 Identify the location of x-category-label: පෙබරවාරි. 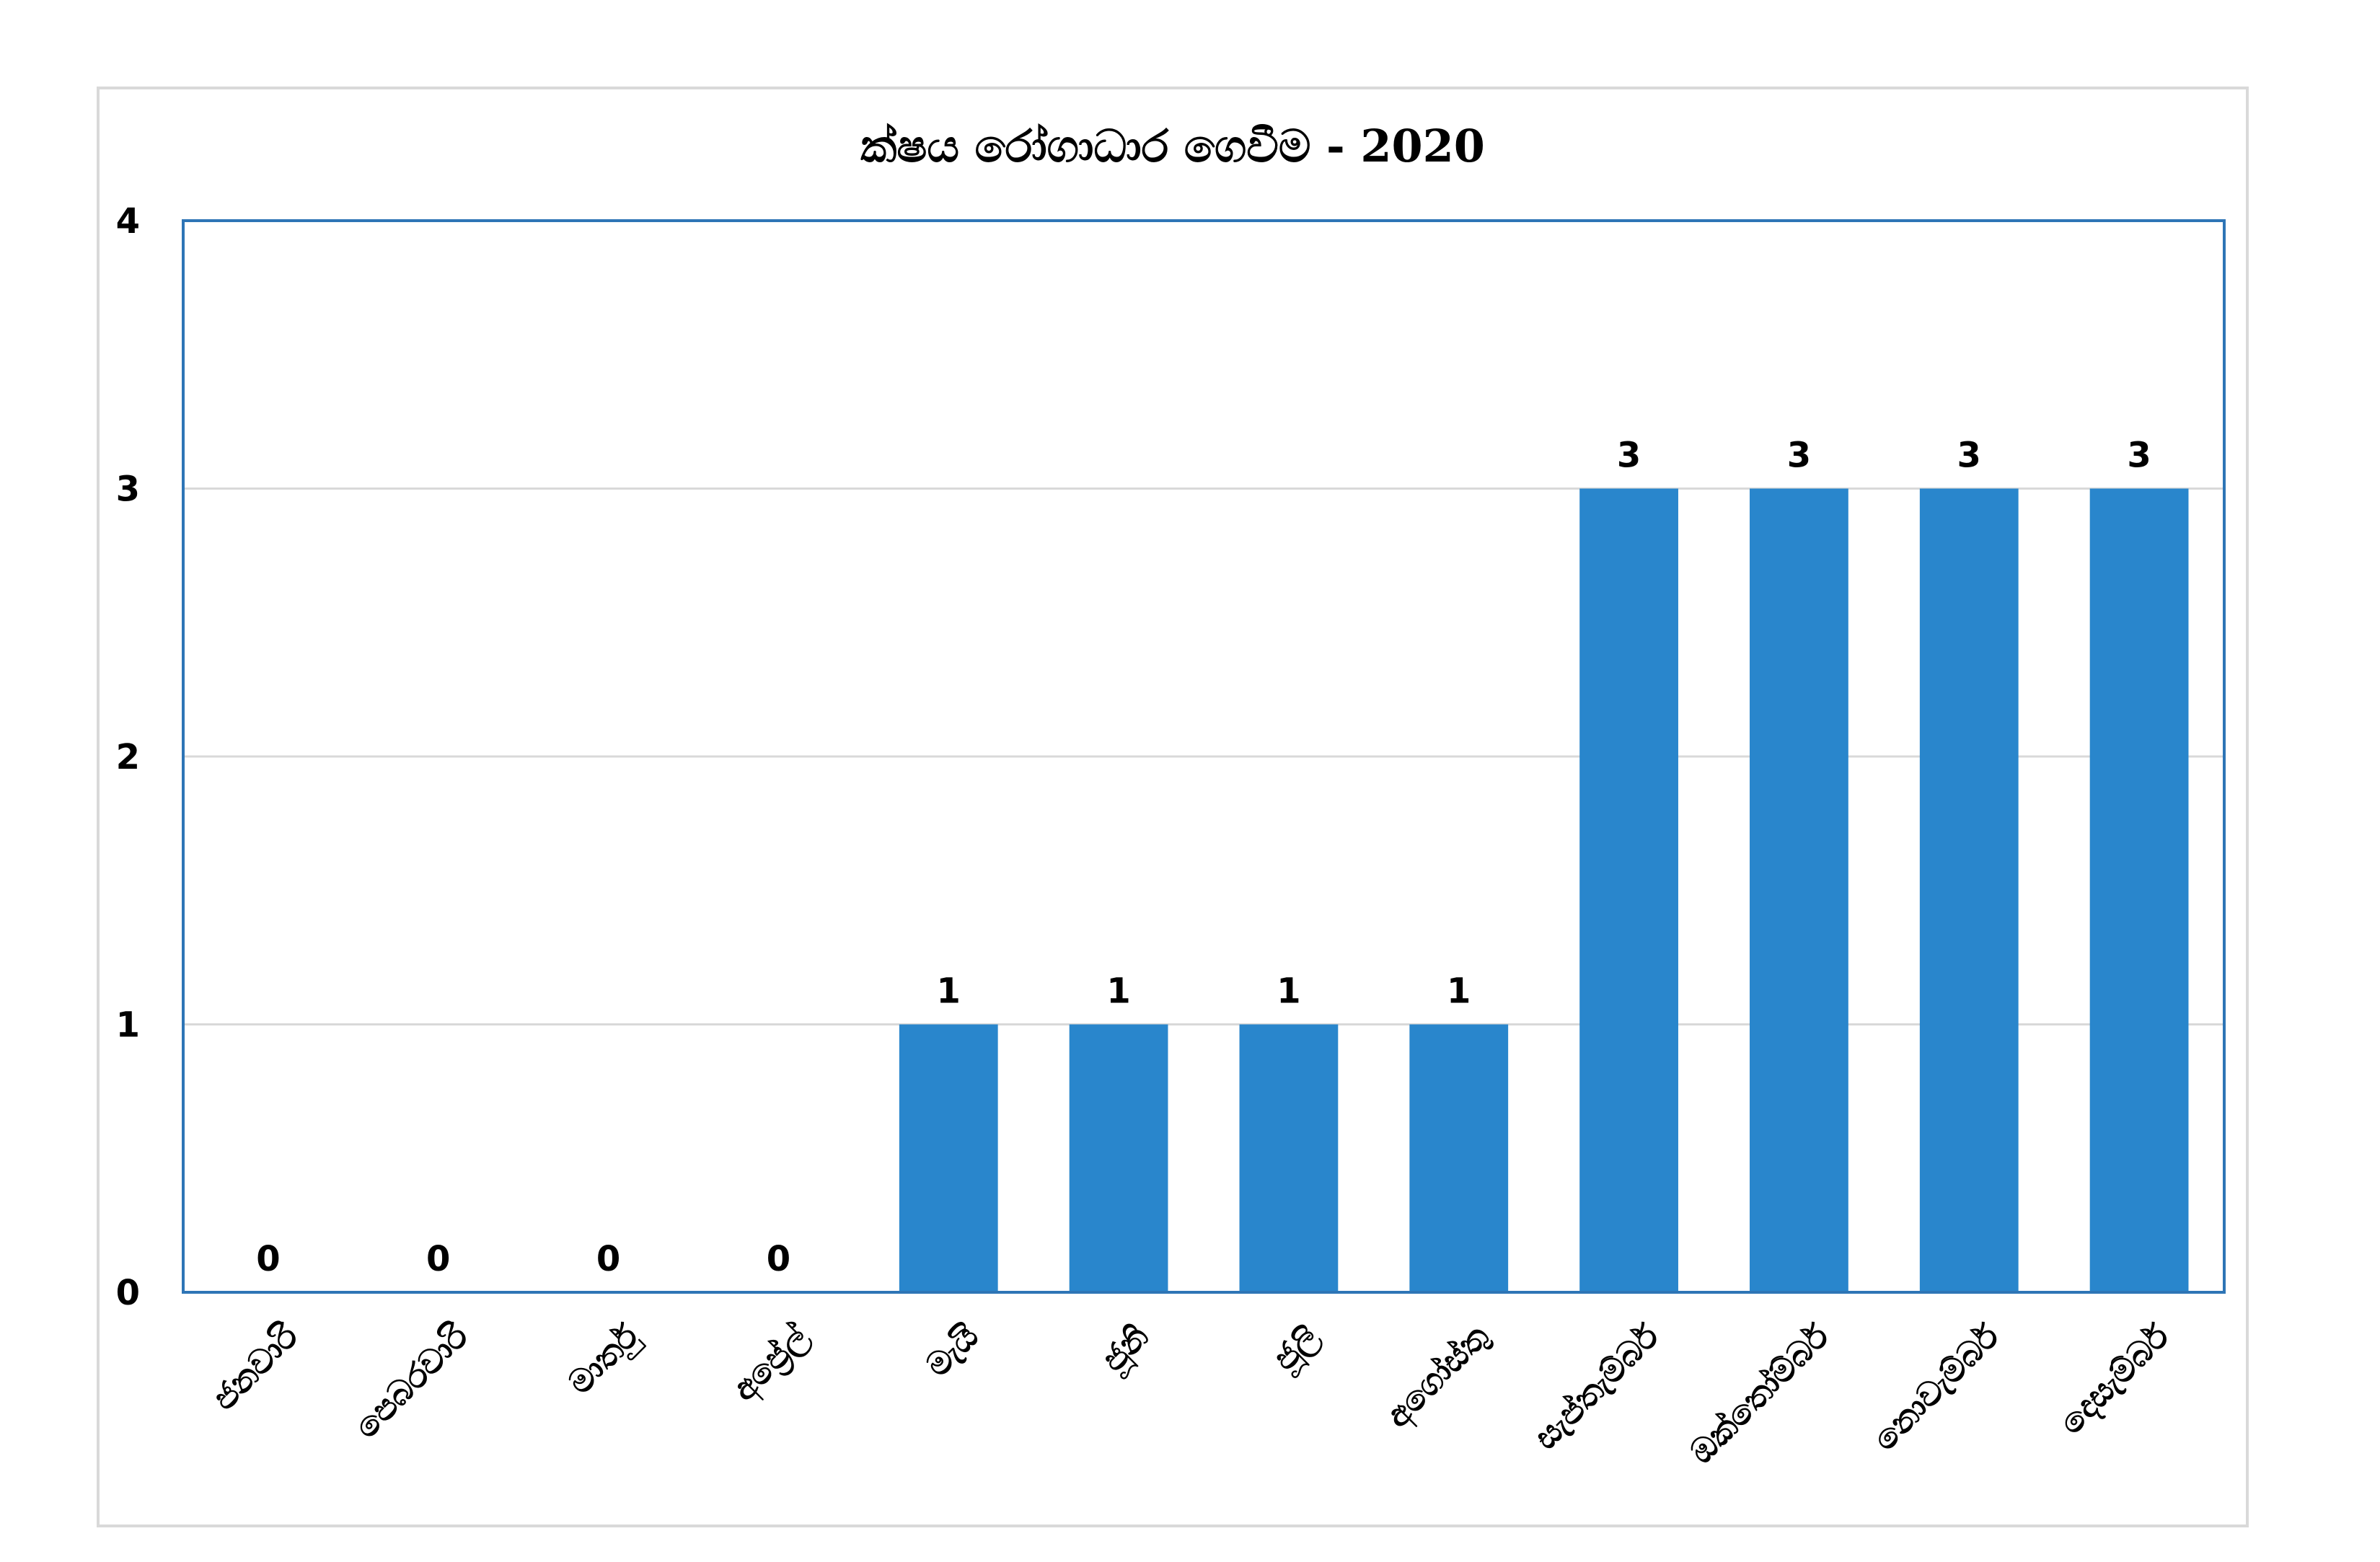
(412, 1381).